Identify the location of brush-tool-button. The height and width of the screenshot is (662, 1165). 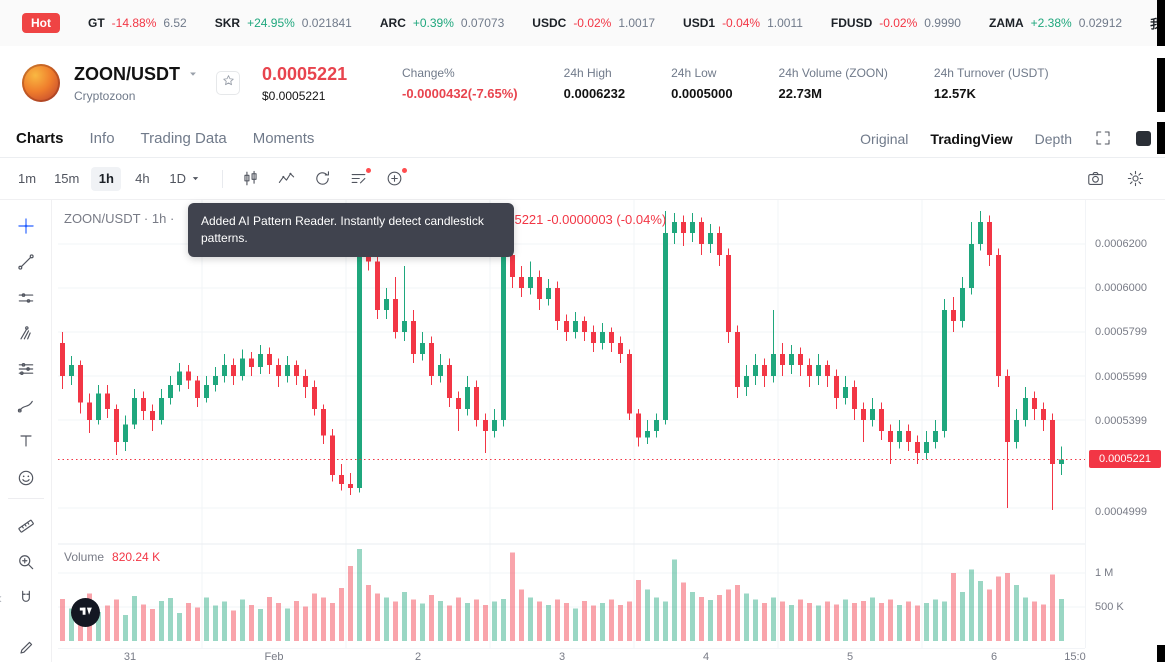
(26, 406).